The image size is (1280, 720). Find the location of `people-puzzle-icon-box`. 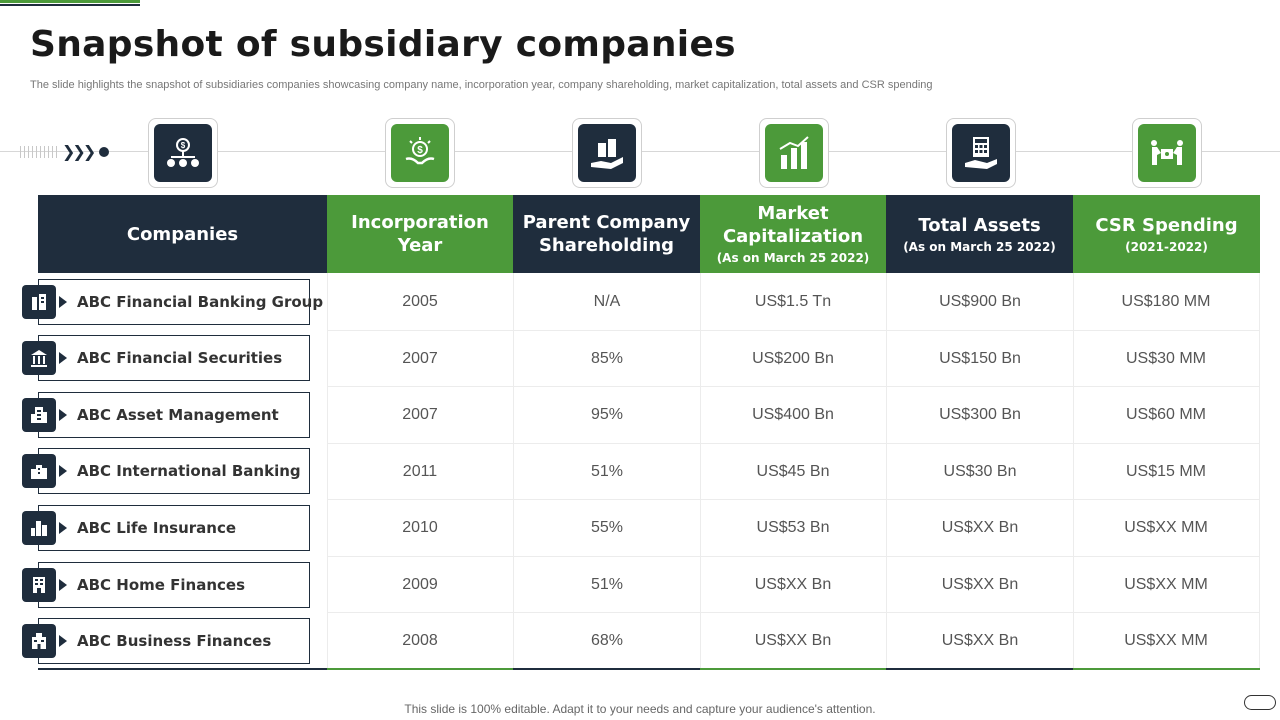

people-puzzle-icon-box is located at coordinates (1167, 153).